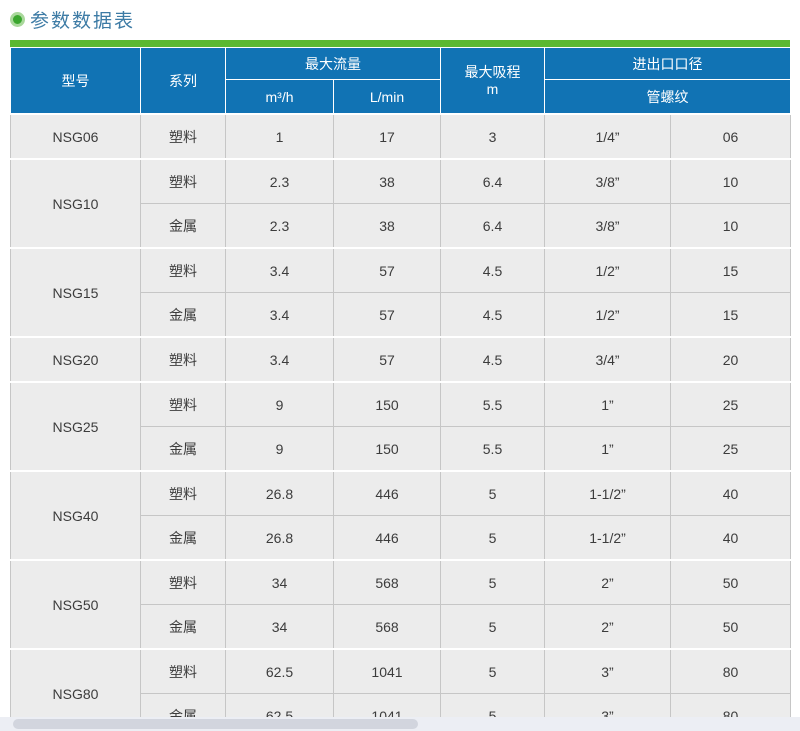 The width and height of the screenshot is (800, 731). I want to click on cell-model: NSG10, so click(75, 203).